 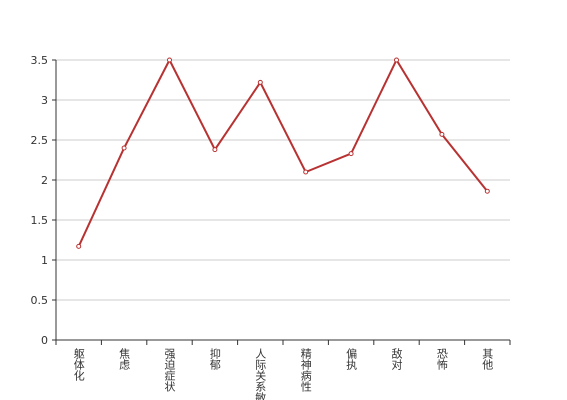 What do you see at coordinates (124, 359) in the screenshot?
I see `x-tick-label: 焦虑` at bounding box center [124, 359].